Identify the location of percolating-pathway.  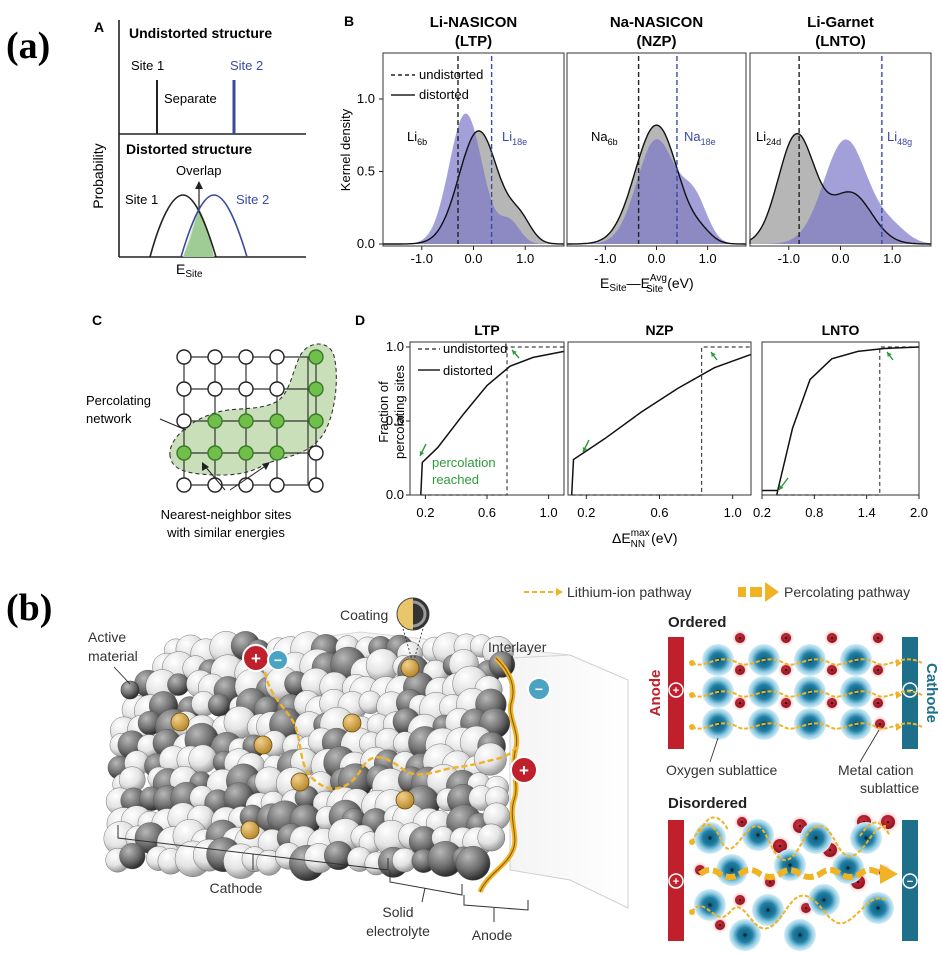
(790, 873).